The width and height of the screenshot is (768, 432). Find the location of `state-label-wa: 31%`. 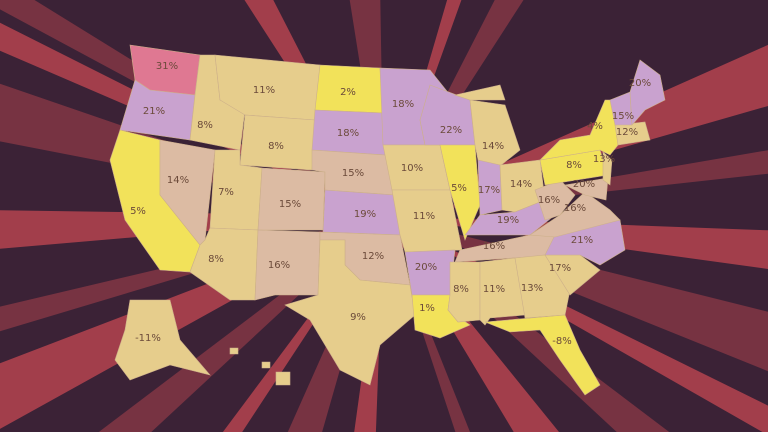

state-label-wa: 31% is located at coordinates (167, 66).